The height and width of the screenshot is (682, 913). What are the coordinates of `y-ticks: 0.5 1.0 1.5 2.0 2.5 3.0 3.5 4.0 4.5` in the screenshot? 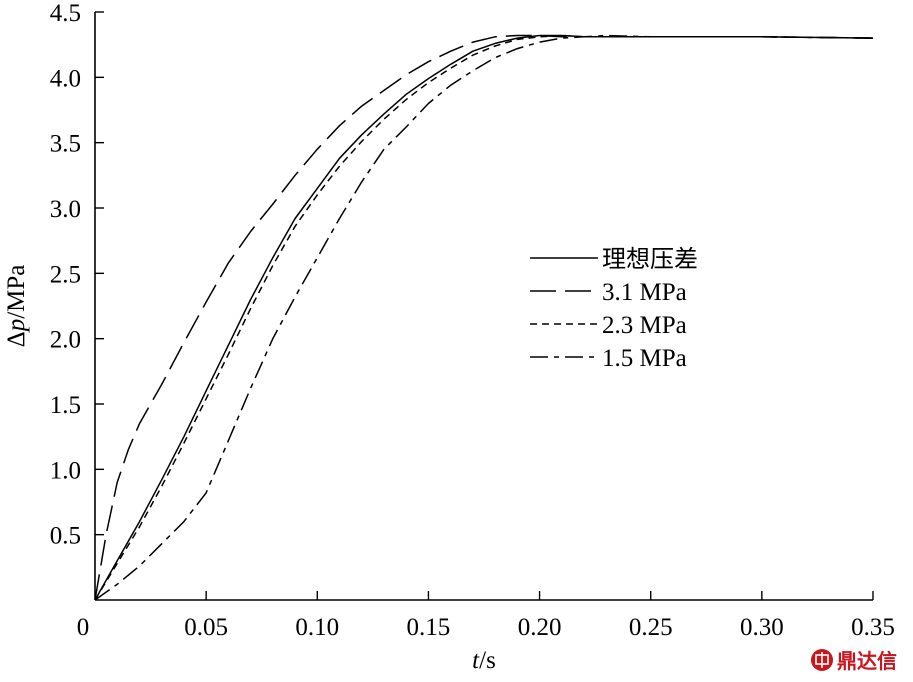 It's located at (77, 275).